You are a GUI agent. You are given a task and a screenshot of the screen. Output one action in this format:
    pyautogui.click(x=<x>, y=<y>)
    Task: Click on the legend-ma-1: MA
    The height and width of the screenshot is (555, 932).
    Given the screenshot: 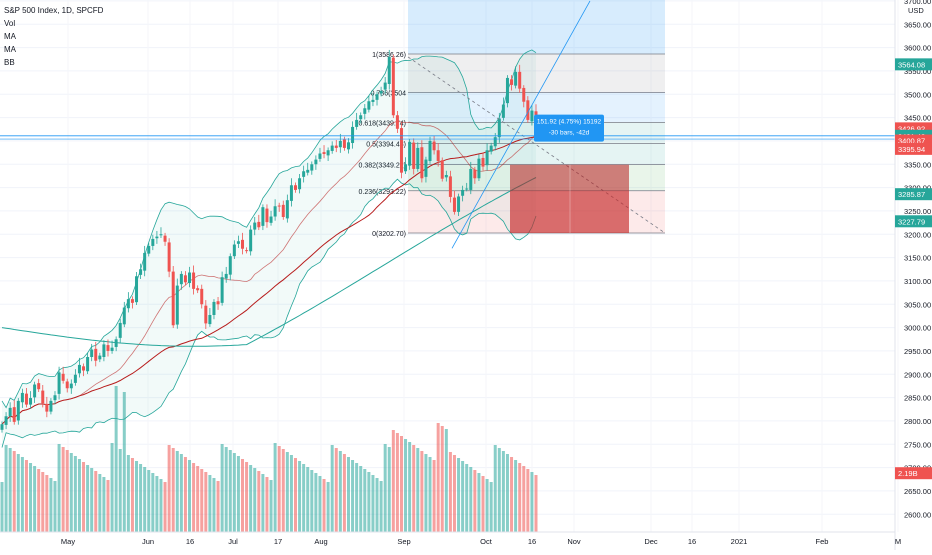 What is the action you would take?
    pyautogui.click(x=10, y=36)
    